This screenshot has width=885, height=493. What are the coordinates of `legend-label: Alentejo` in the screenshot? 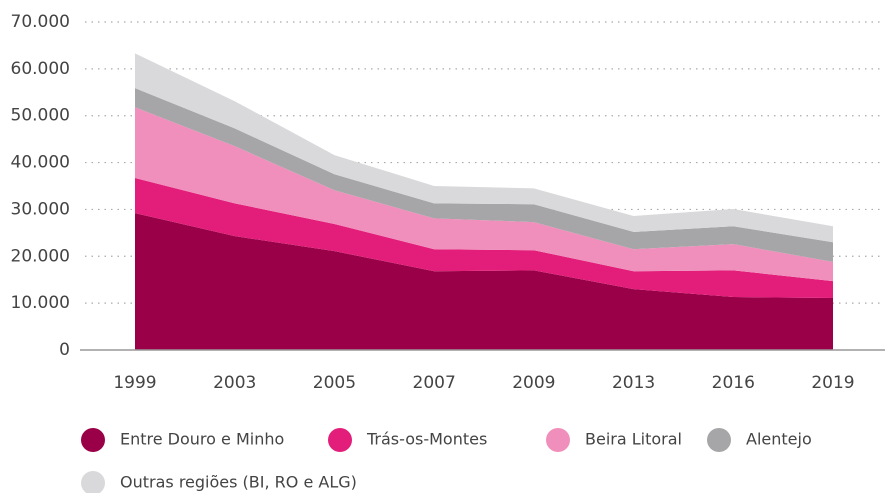 It's located at (779, 439).